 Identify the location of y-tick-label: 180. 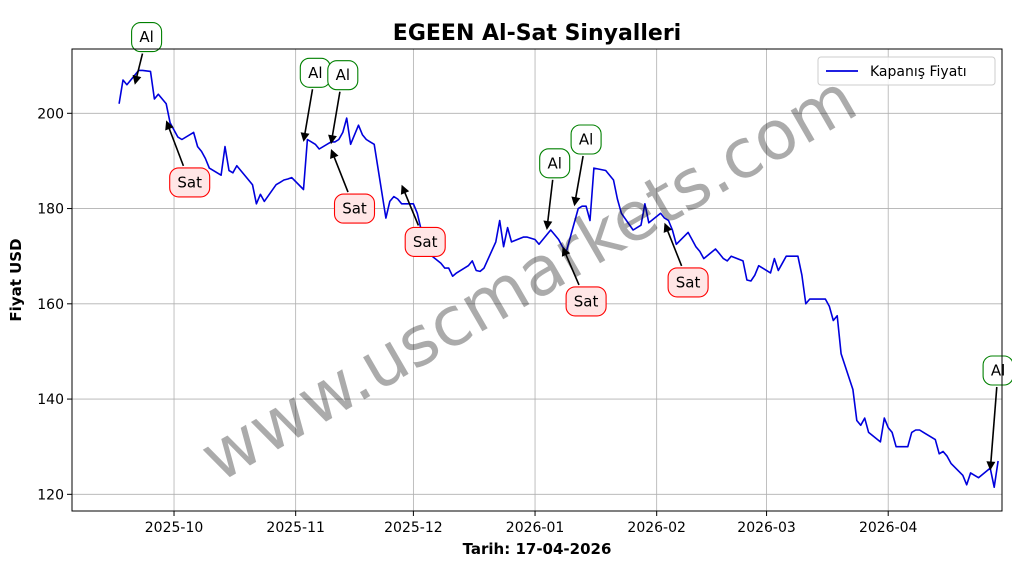
(50, 210).